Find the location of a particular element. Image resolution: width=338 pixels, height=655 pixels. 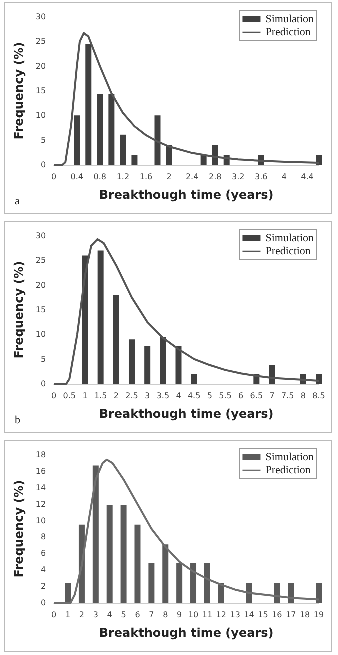

x-tick-label: 2.8 is located at coordinates (215, 177).